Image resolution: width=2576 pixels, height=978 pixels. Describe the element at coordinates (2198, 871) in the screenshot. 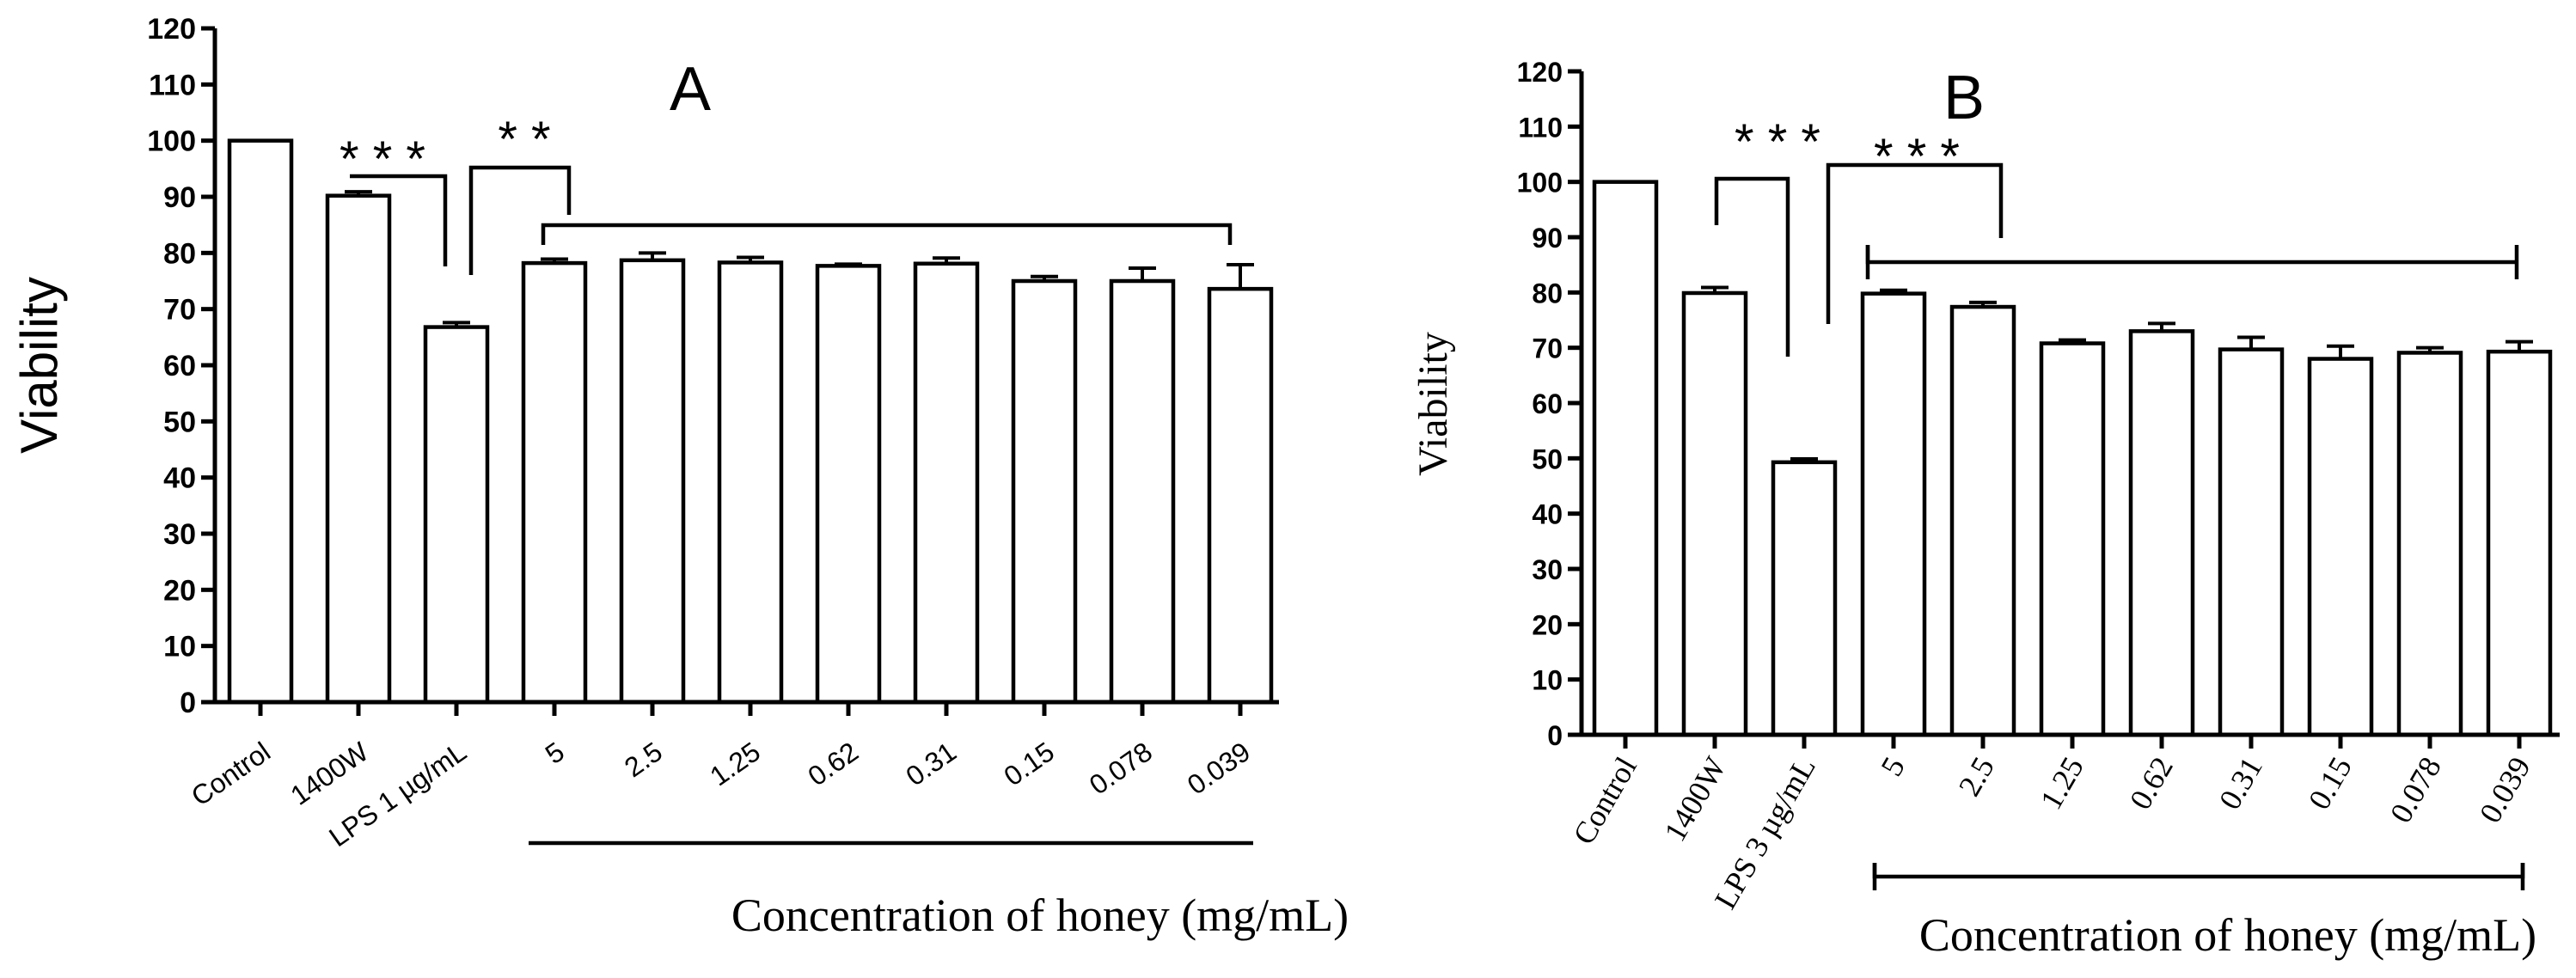

I see `honey-group-bracket-b` at that location.